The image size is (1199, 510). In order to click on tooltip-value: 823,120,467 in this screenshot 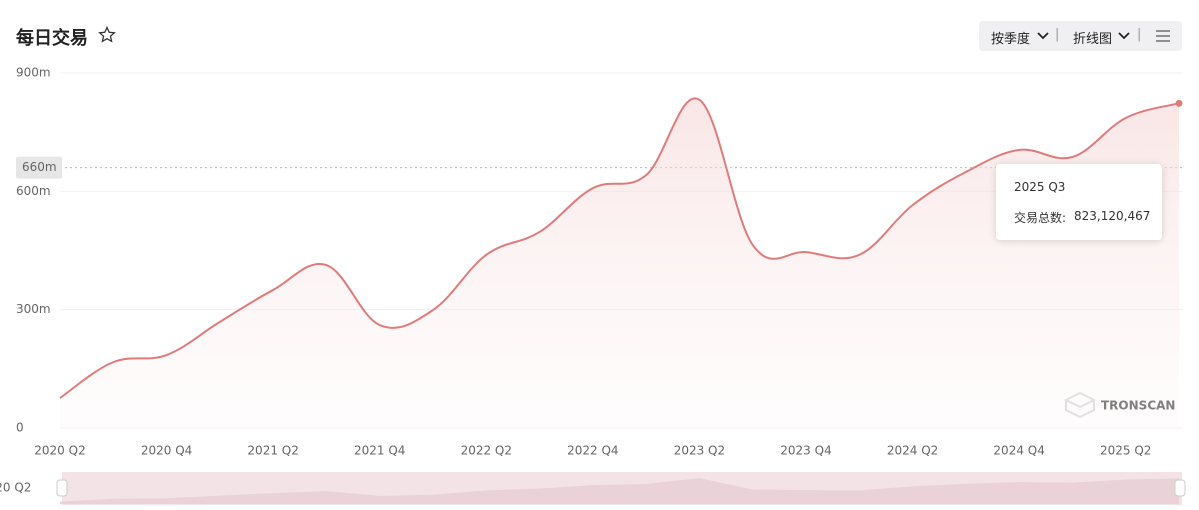, I will do `click(1112, 216)`.